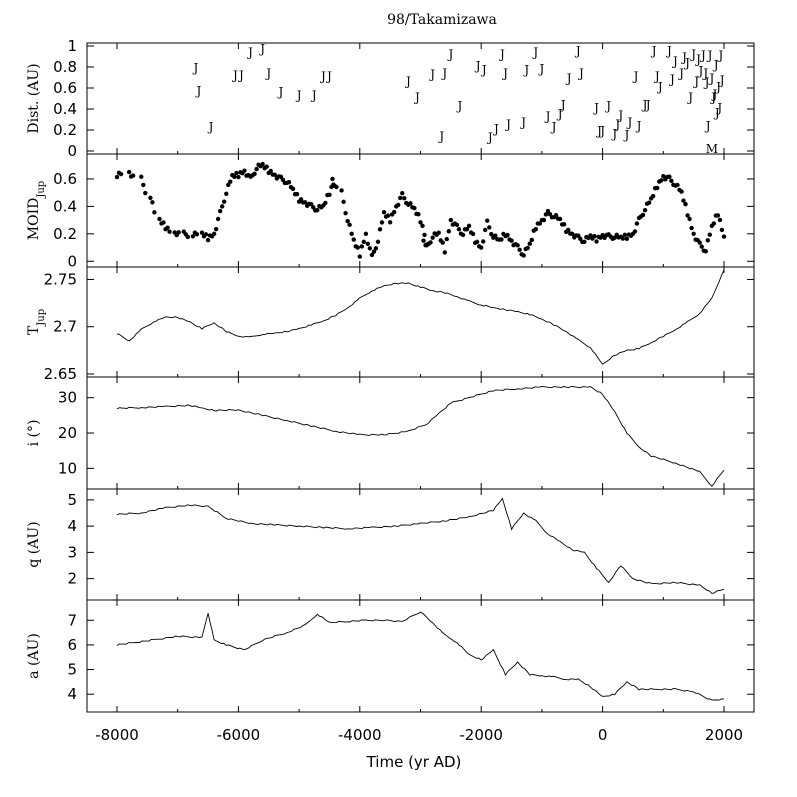 The width and height of the screenshot is (797, 797). I want to click on series-line-a, so click(420, 656).